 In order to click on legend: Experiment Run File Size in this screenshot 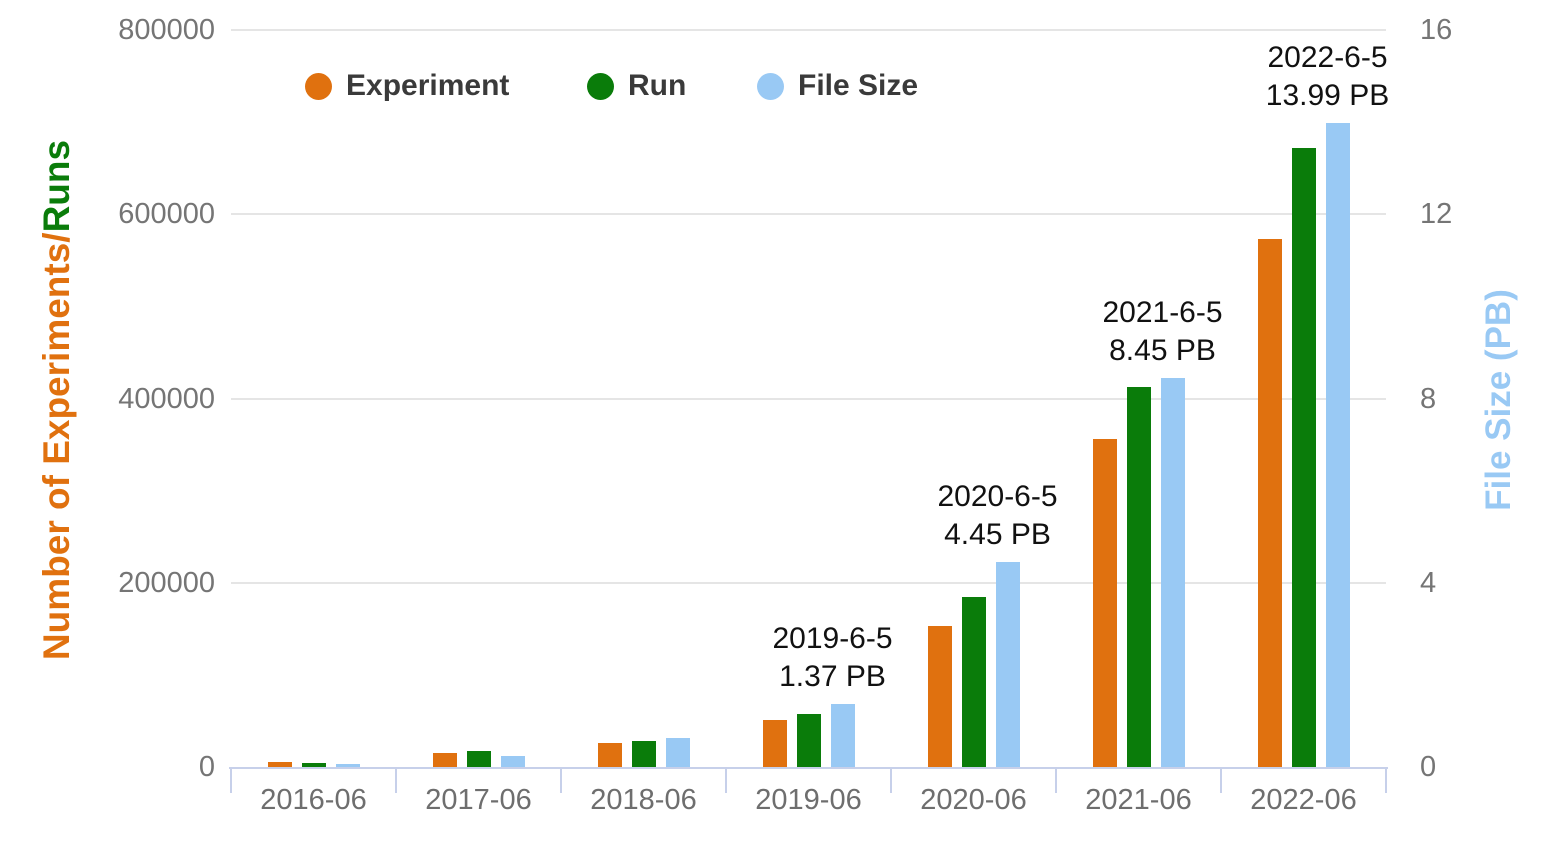, I will do `click(777, 86)`.